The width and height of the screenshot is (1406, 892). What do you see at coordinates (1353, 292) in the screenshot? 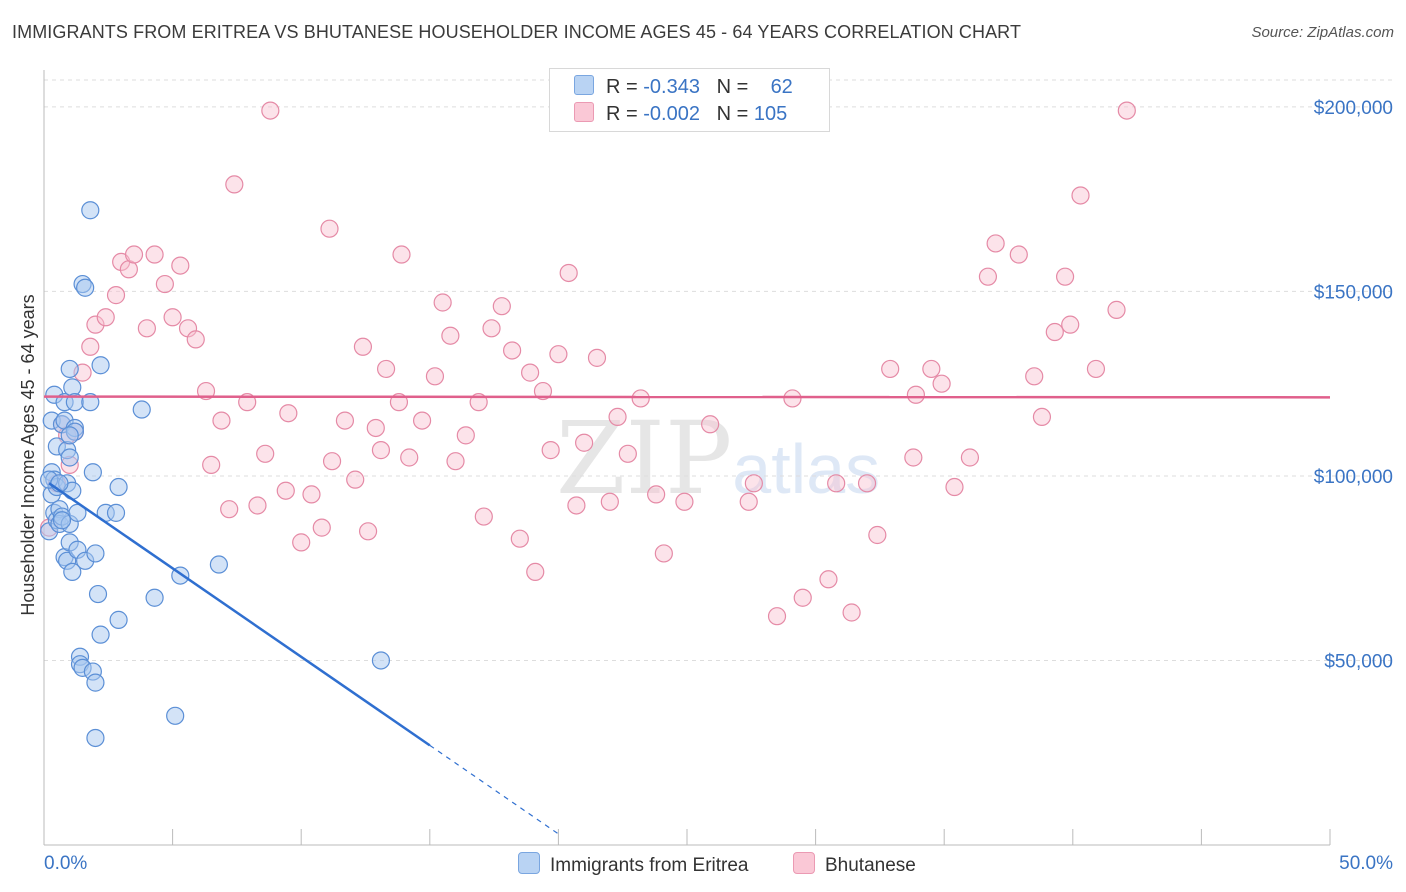
I see `y-tick-label: $150,000` at bounding box center [1353, 292].